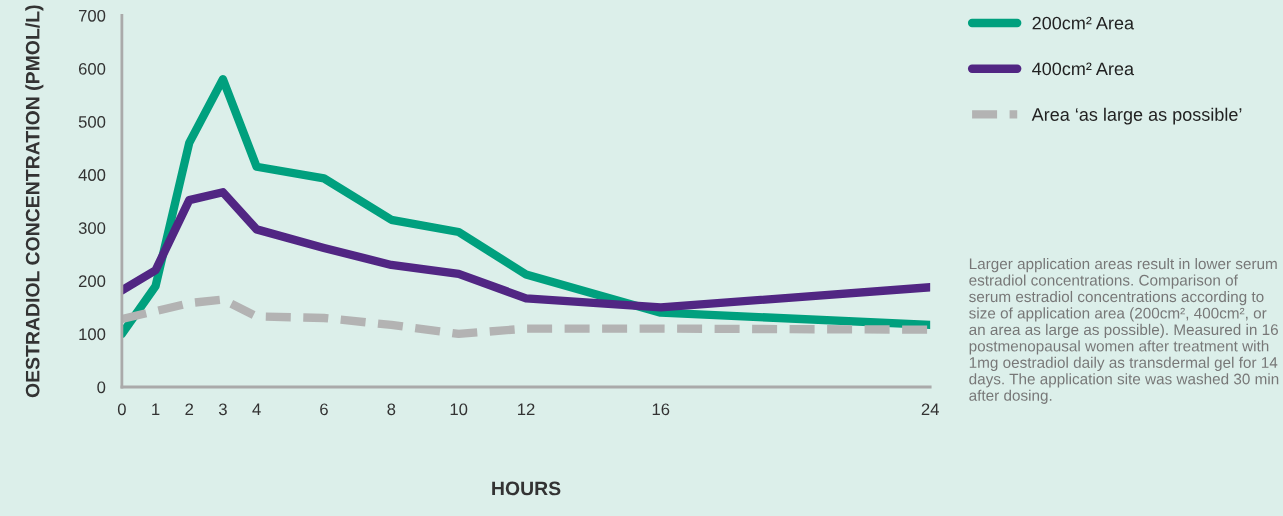 This screenshot has height=516, width=1283. Describe the element at coordinates (459, 409) in the screenshot. I see `x-tick-label: 10` at that location.